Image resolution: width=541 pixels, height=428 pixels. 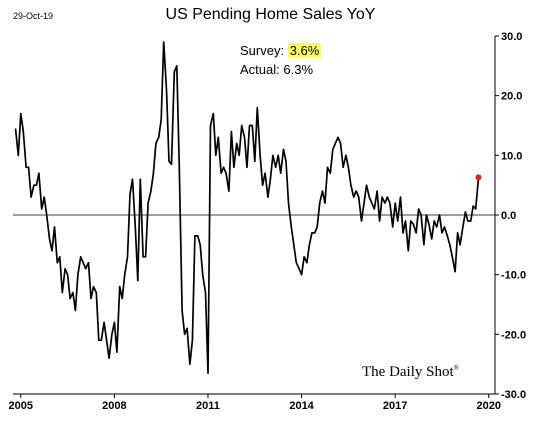 I want to click on actual-row: Actual: 6.3%, so click(x=280, y=69).